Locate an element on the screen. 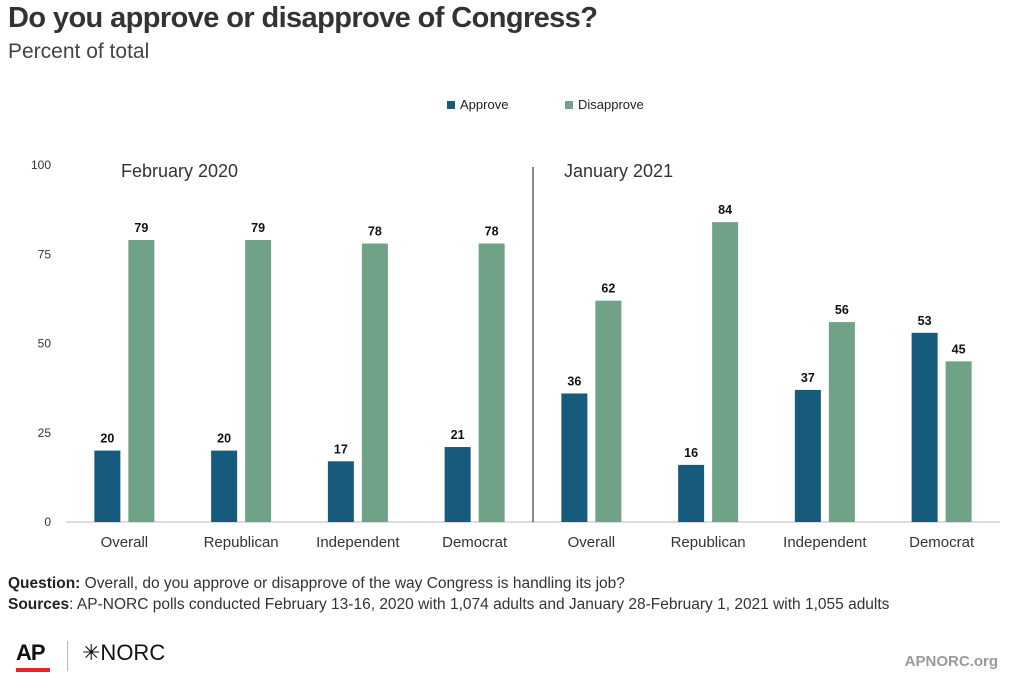 The height and width of the screenshot is (689, 1028). data-label-approve: 53 is located at coordinates (925, 321).